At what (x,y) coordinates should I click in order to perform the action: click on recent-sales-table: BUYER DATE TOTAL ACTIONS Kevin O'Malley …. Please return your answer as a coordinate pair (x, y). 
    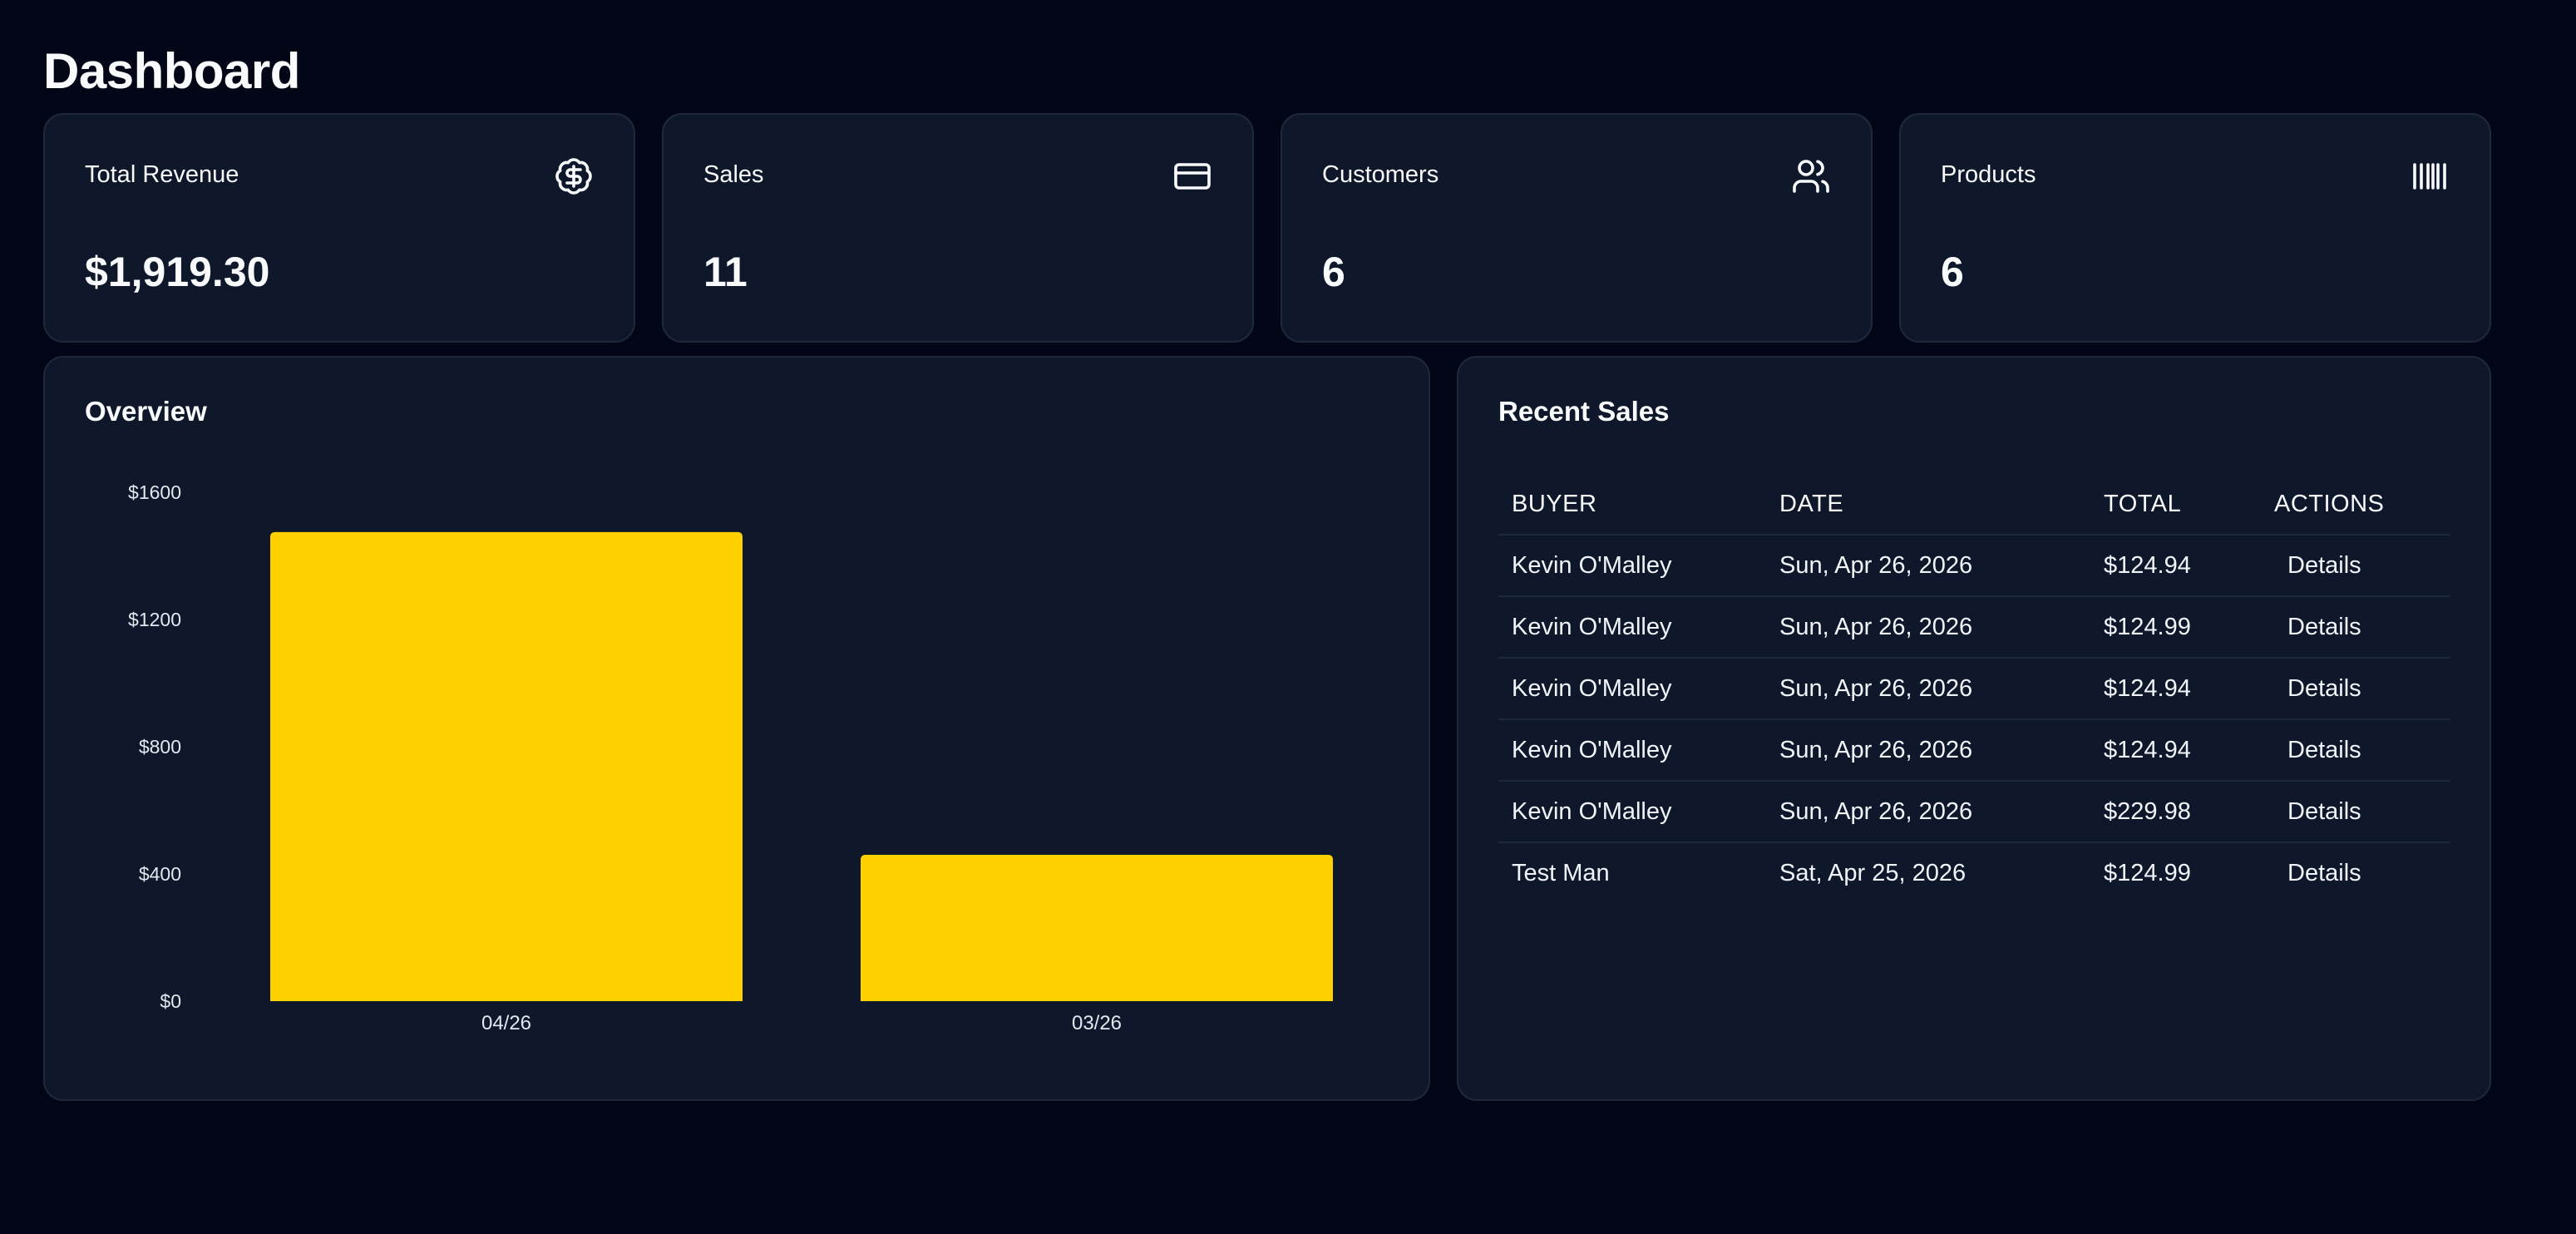
    Looking at the image, I should click on (1974, 688).